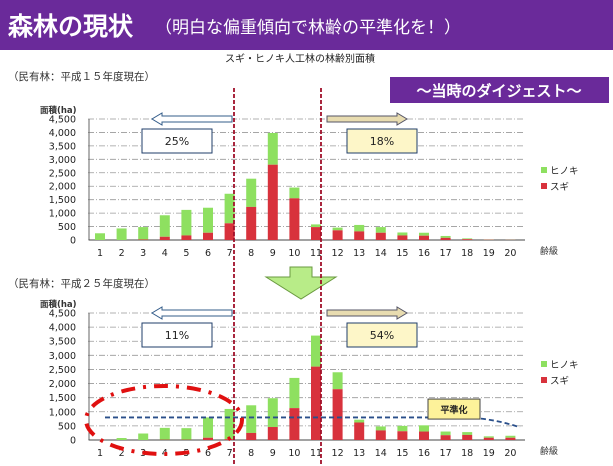 This screenshot has width=613, height=466. What do you see at coordinates (467, 453) in the screenshot?
I see `x-tick-label: 18` at bounding box center [467, 453].